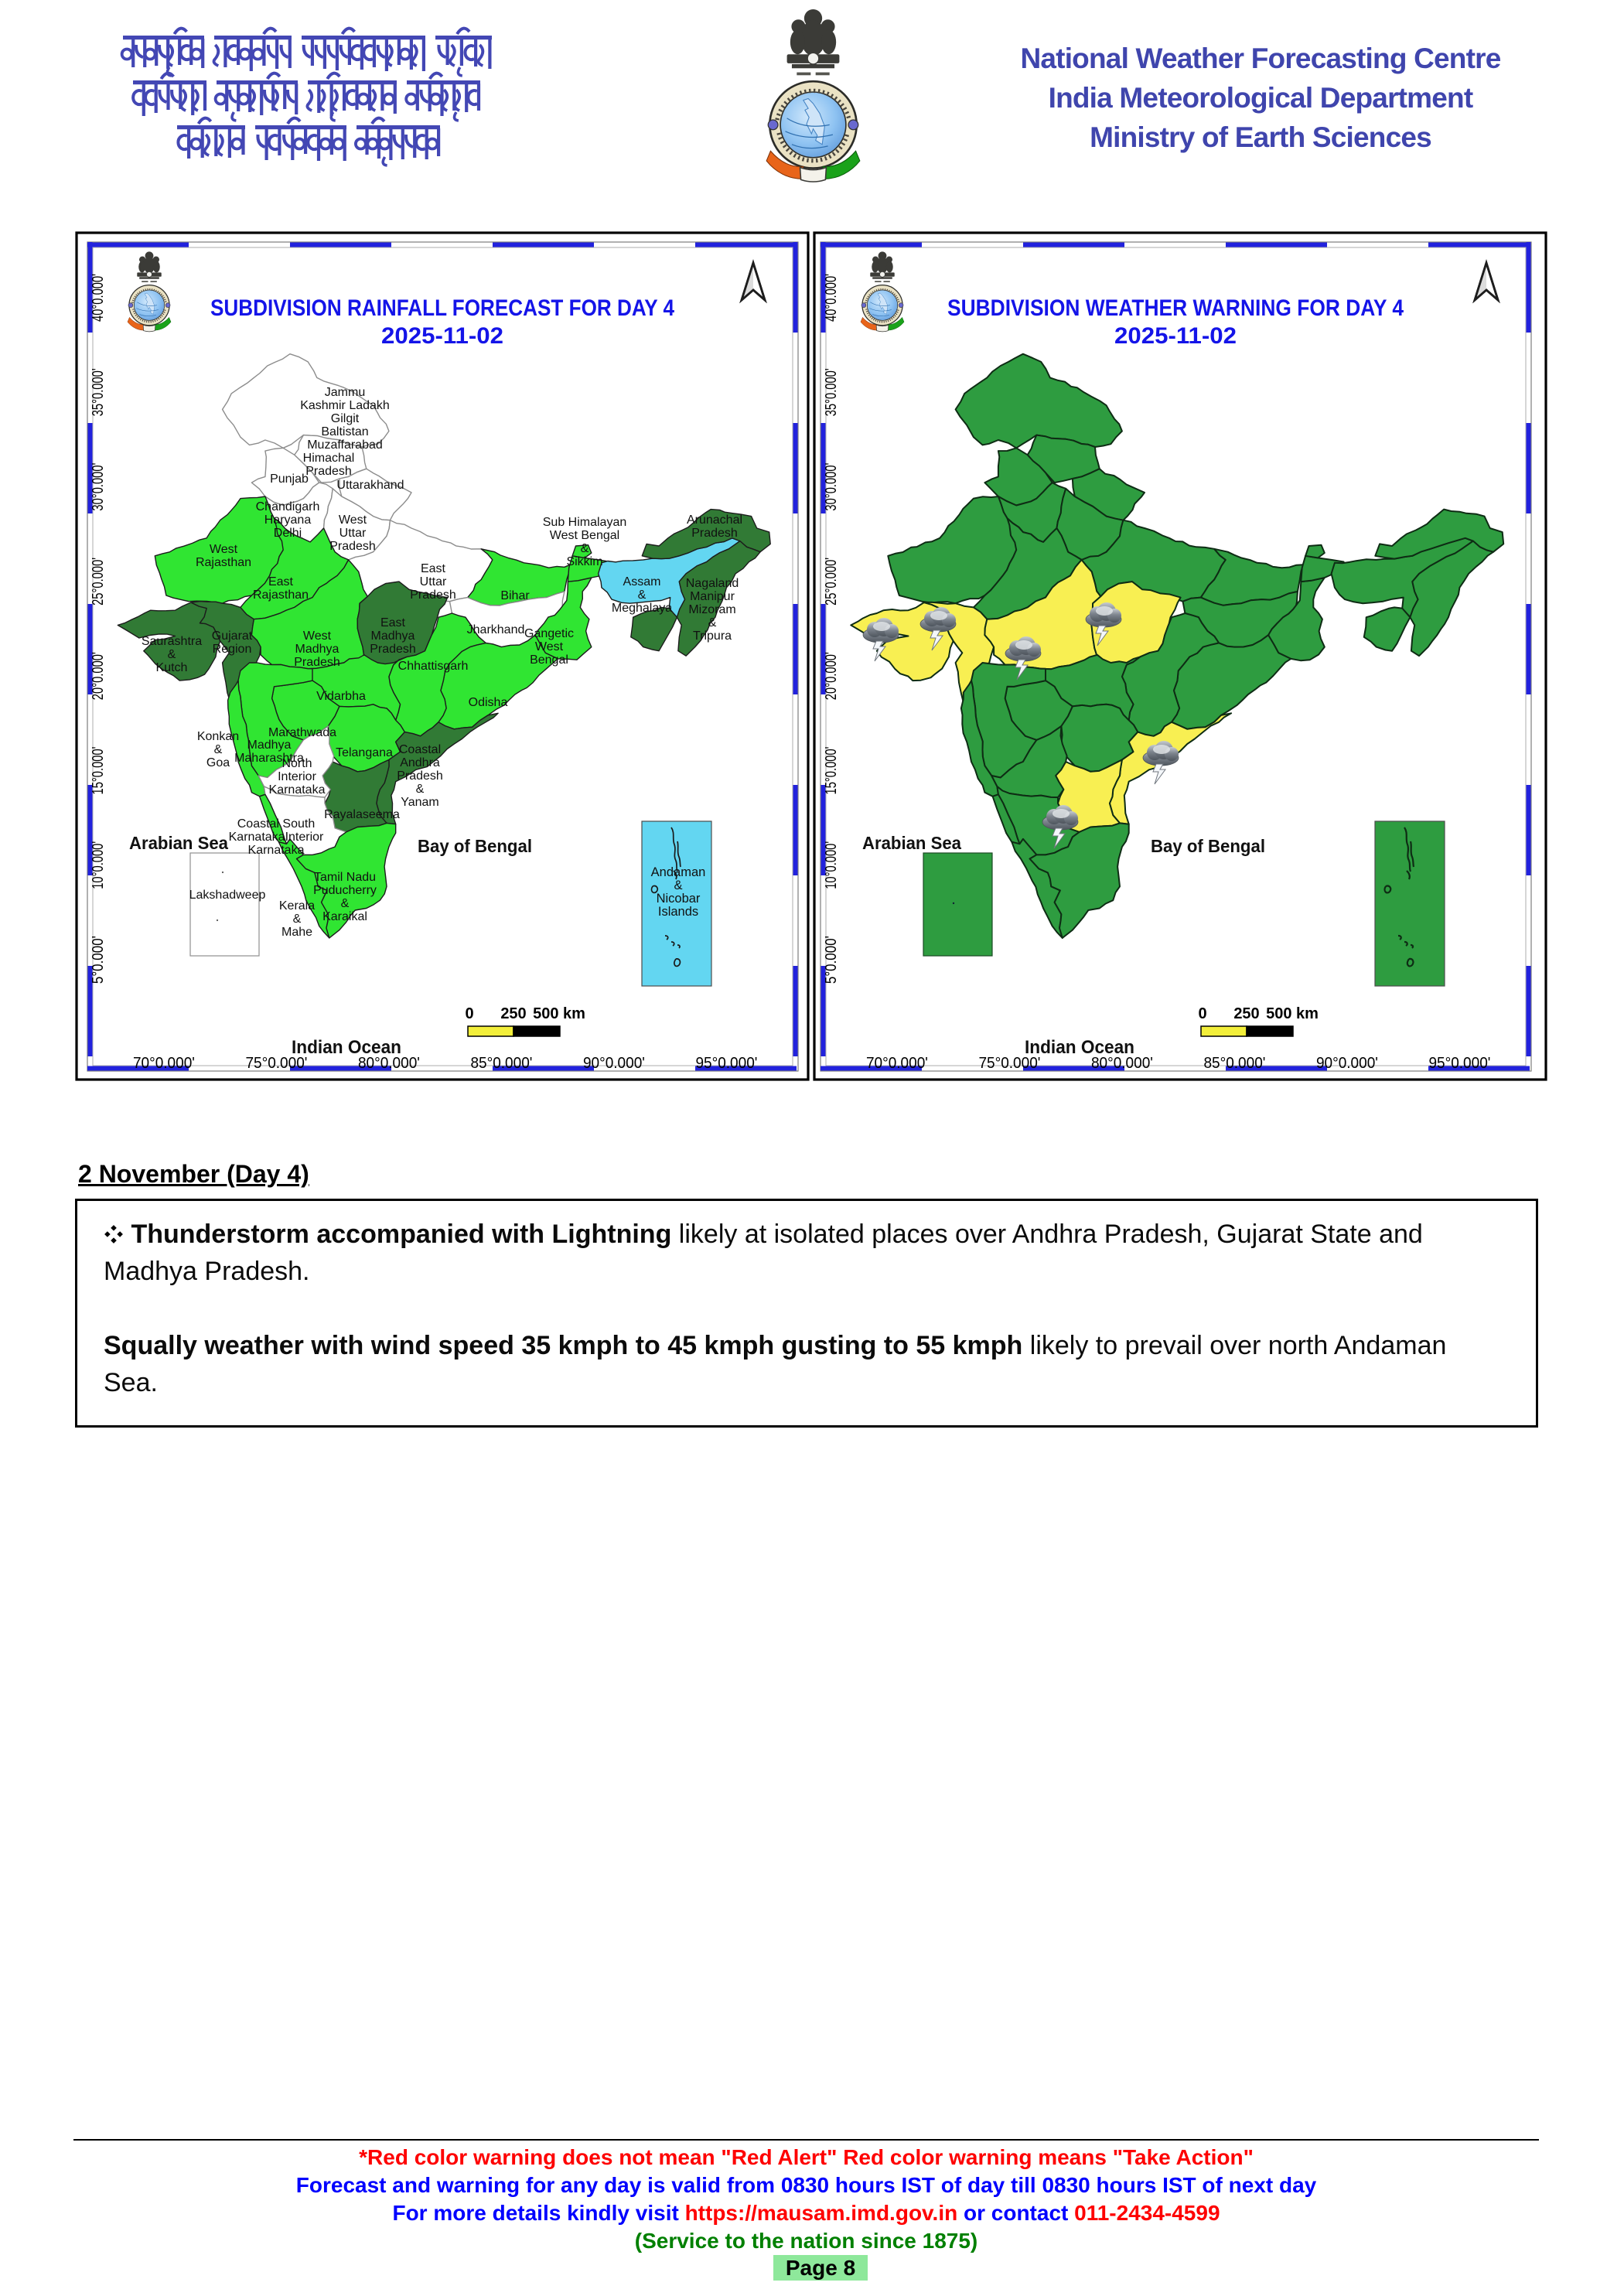 The image size is (1624, 2296). I want to click on svg-text: 15°0.000', so click(831, 771).